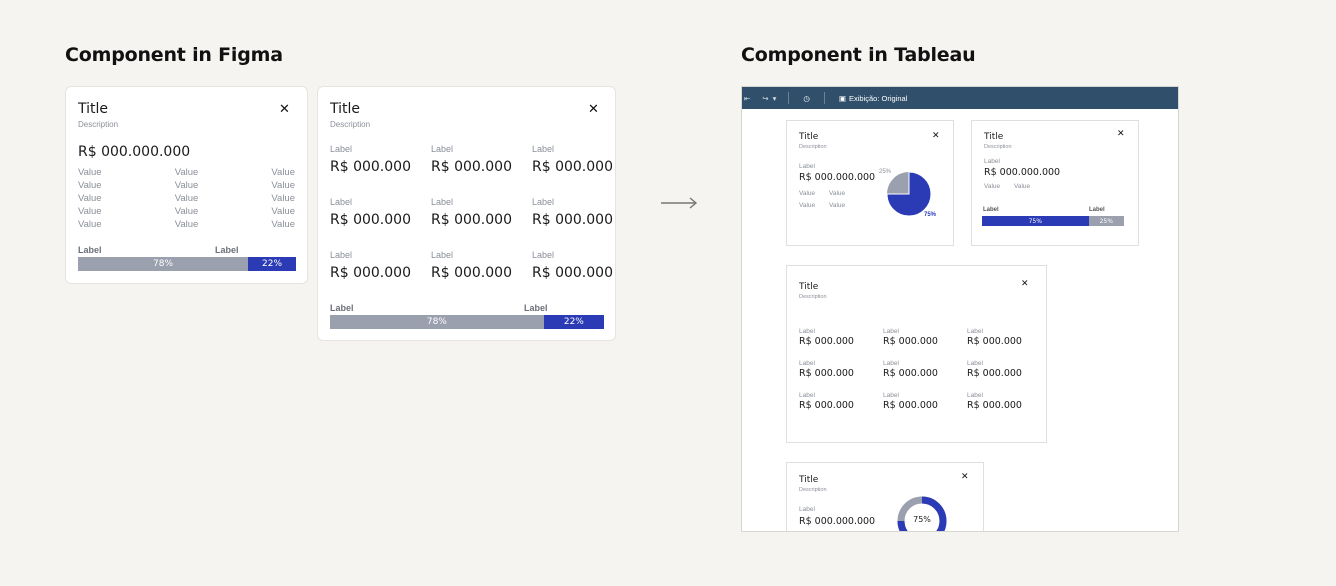 The width and height of the screenshot is (1336, 586). I want to click on bar-label-b: Label, so click(227, 250).